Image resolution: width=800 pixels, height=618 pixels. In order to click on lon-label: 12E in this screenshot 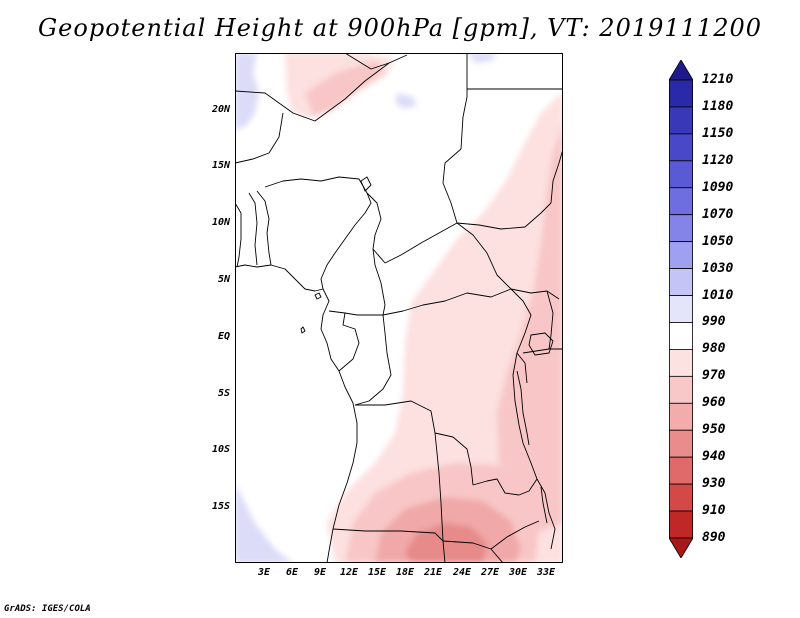, I will do `click(349, 572)`.